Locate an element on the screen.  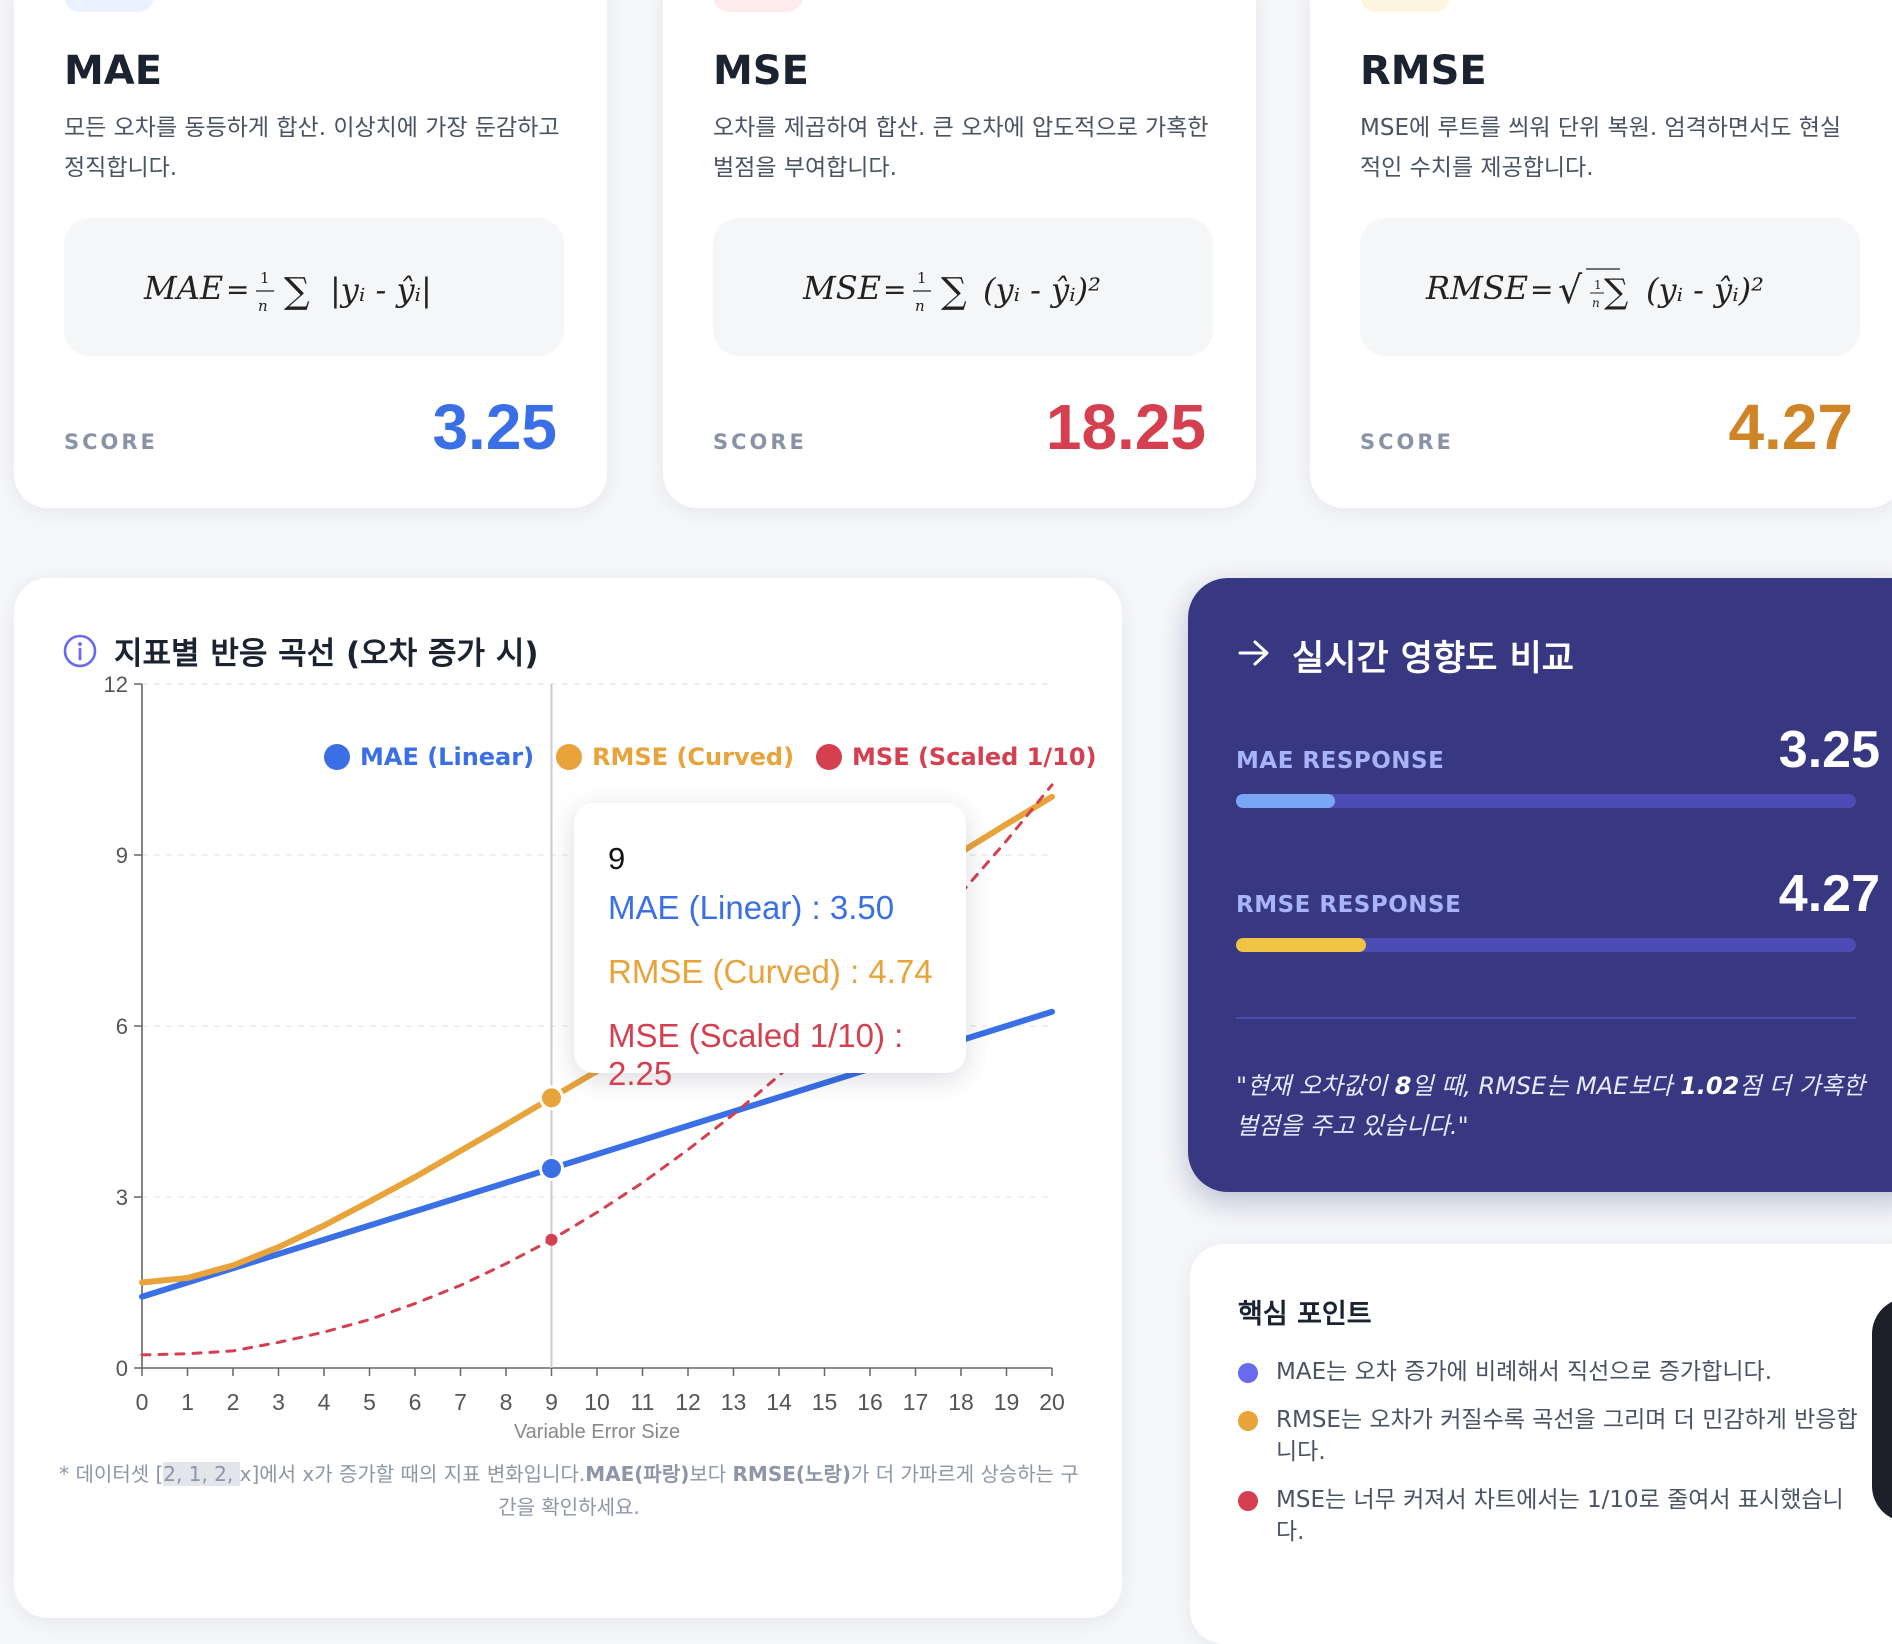
x-tick-label: 3 is located at coordinates (278, 1402).